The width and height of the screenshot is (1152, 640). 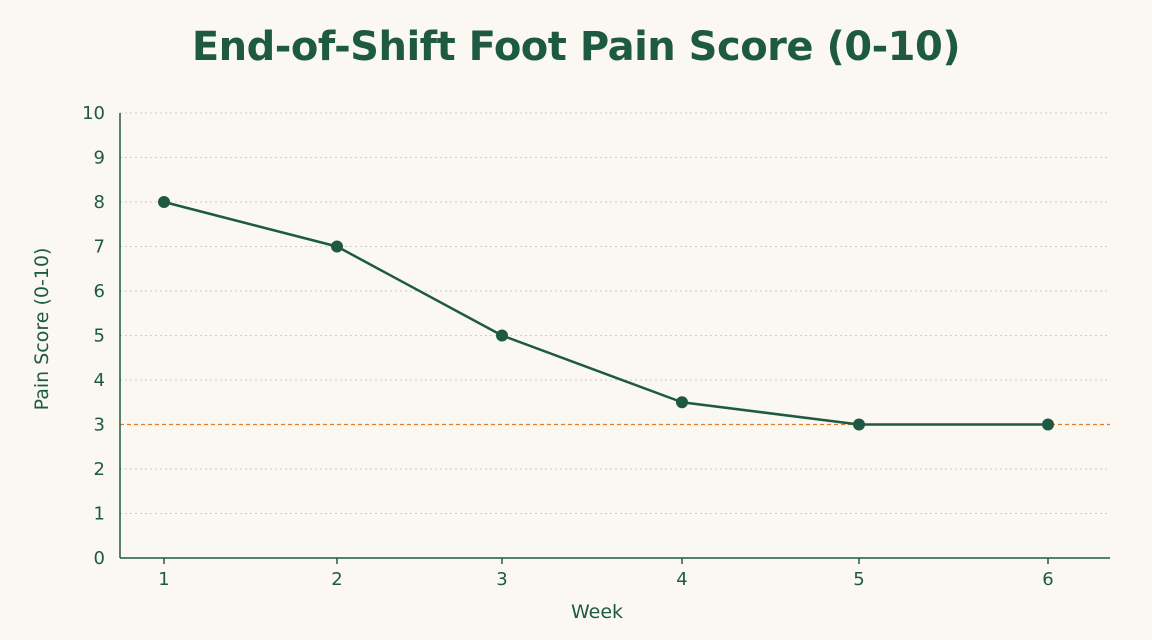 I want to click on y-tick-label: 0, so click(x=99, y=558).